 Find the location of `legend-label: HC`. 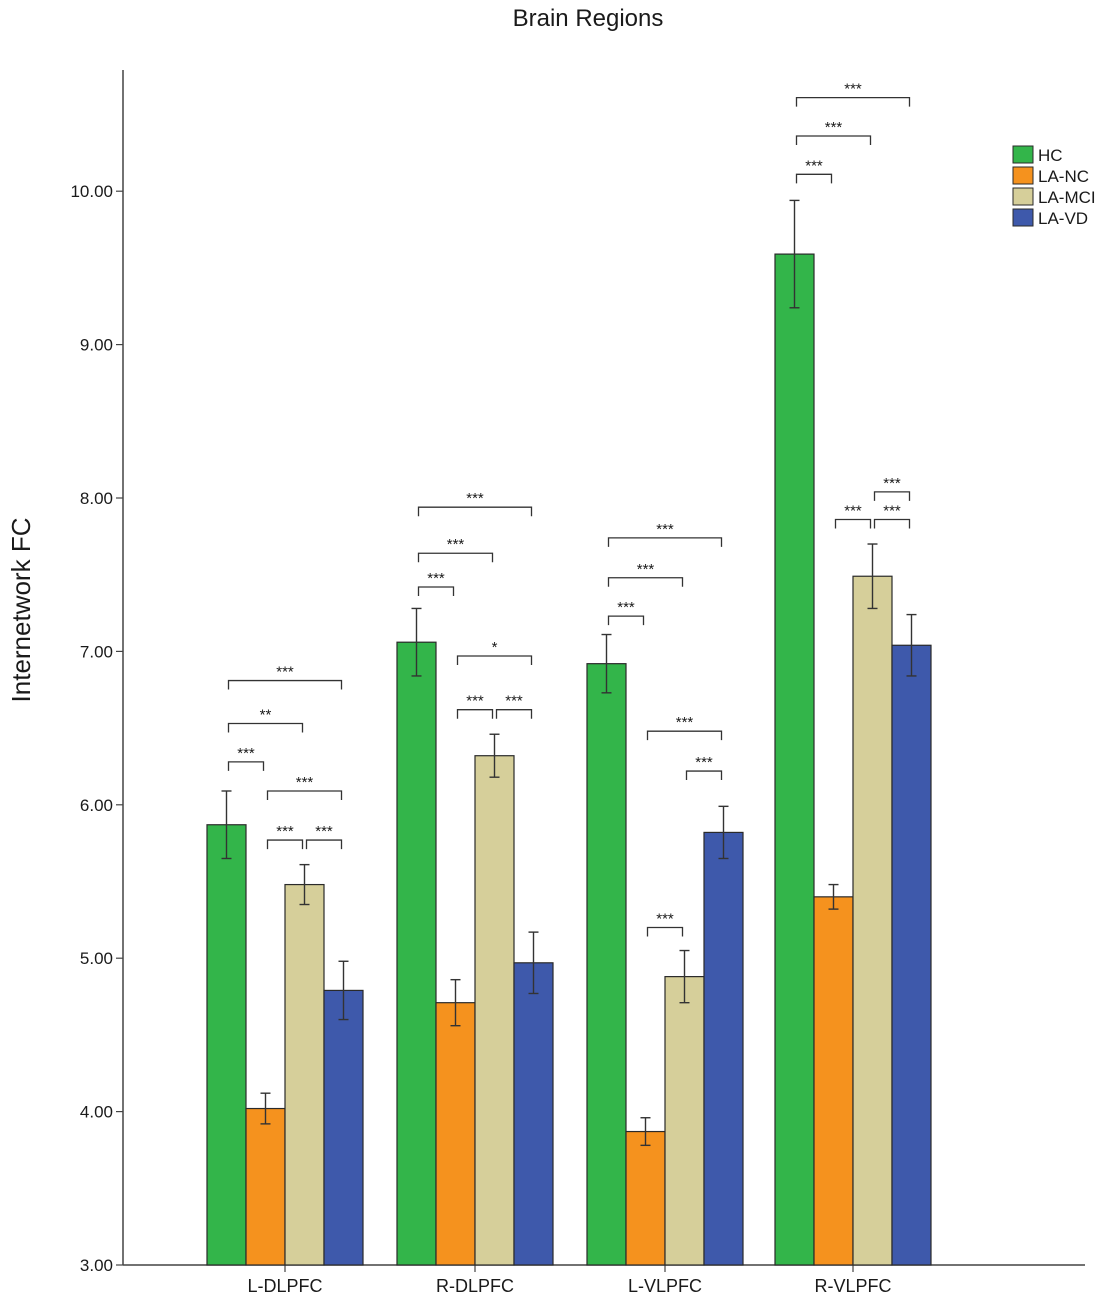

legend-label: HC is located at coordinates (1050, 155).